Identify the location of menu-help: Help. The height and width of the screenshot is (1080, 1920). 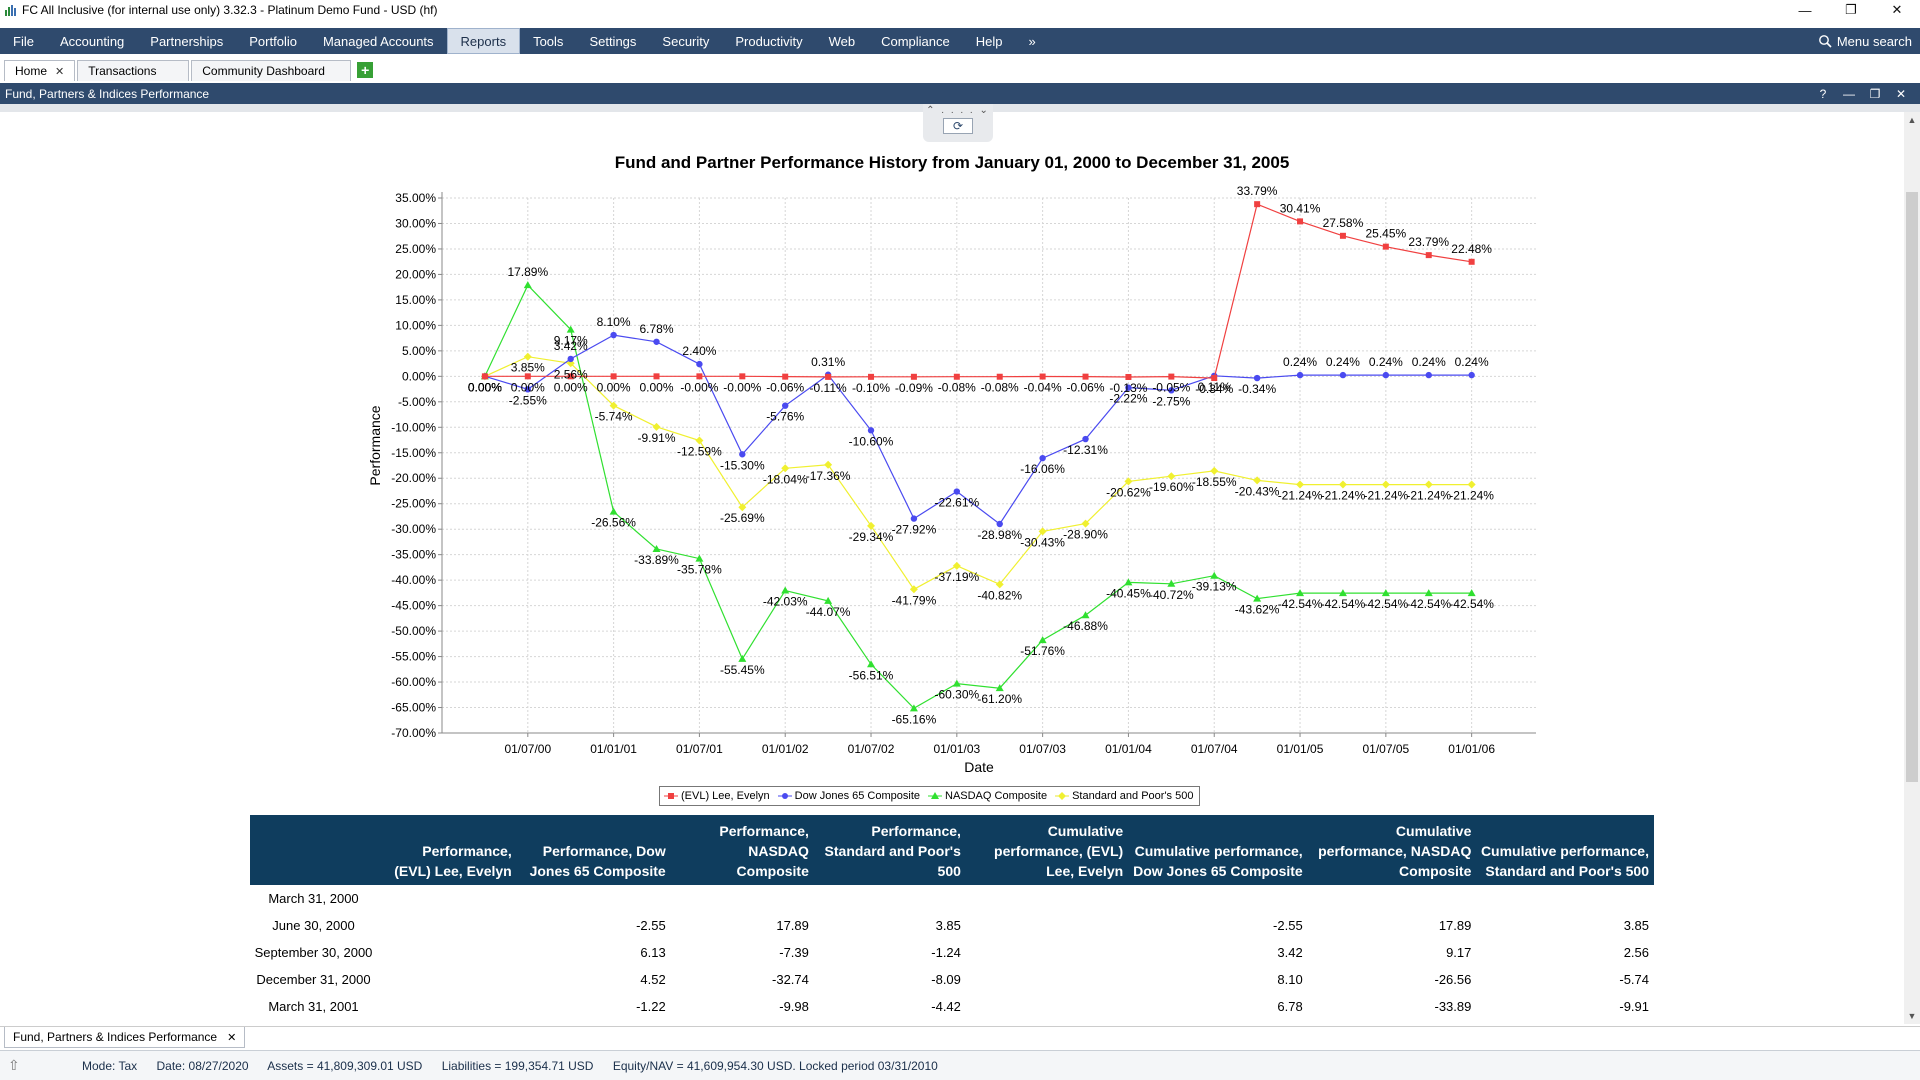
(989, 41).